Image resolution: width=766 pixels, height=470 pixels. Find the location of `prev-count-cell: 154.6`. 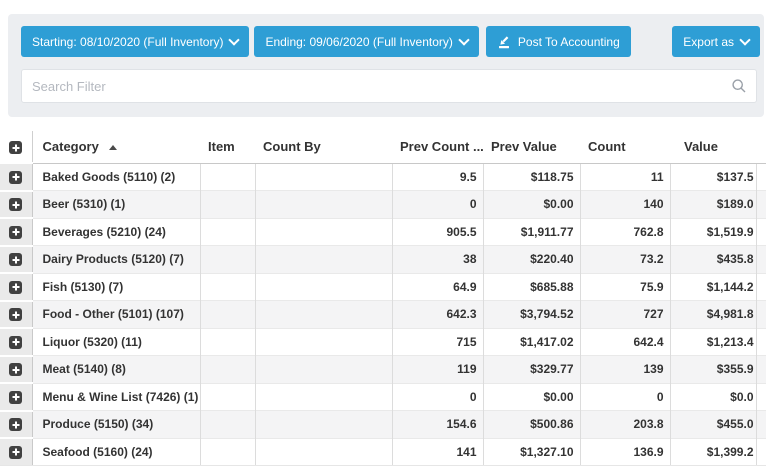

prev-count-cell: 154.6 is located at coordinates (438, 424).